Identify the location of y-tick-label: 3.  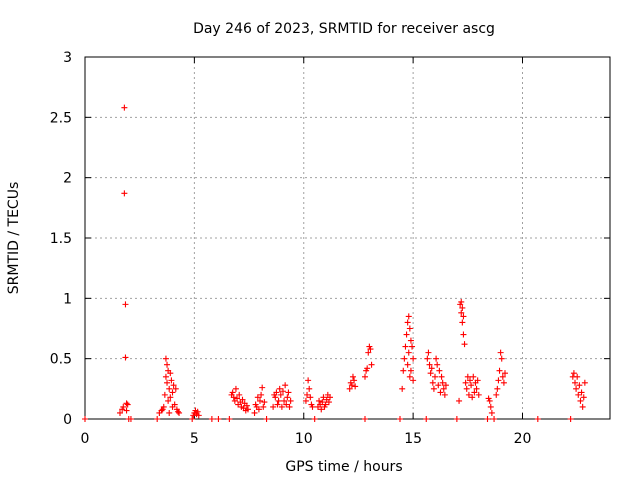
(67, 58).